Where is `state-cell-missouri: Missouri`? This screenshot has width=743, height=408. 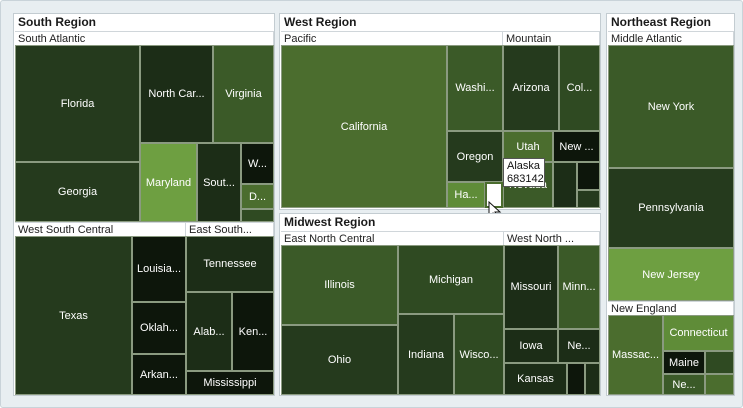
state-cell-missouri: Missouri is located at coordinates (531, 287).